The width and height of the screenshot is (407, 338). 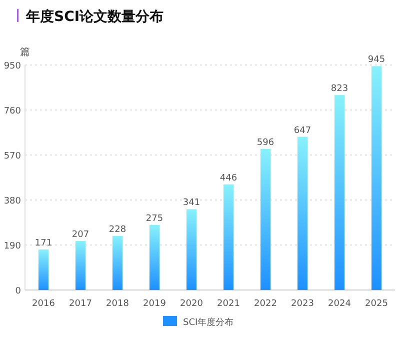 What do you see at coordinates (192, 304) in the screenshot?
I see `x-tick-label: 2020` at bounding box center [192, 304].